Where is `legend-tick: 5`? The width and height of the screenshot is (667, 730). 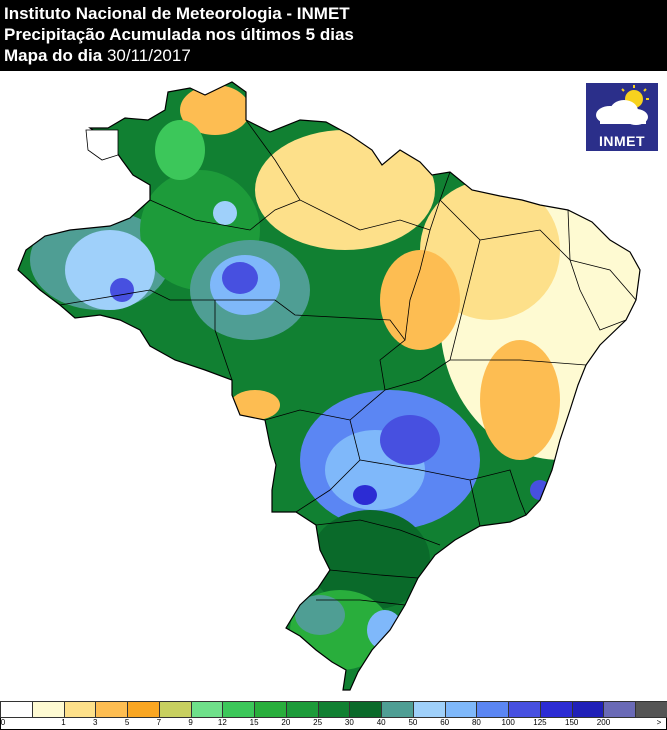
legend-tick: 5 is located at coordinates (127, 722).